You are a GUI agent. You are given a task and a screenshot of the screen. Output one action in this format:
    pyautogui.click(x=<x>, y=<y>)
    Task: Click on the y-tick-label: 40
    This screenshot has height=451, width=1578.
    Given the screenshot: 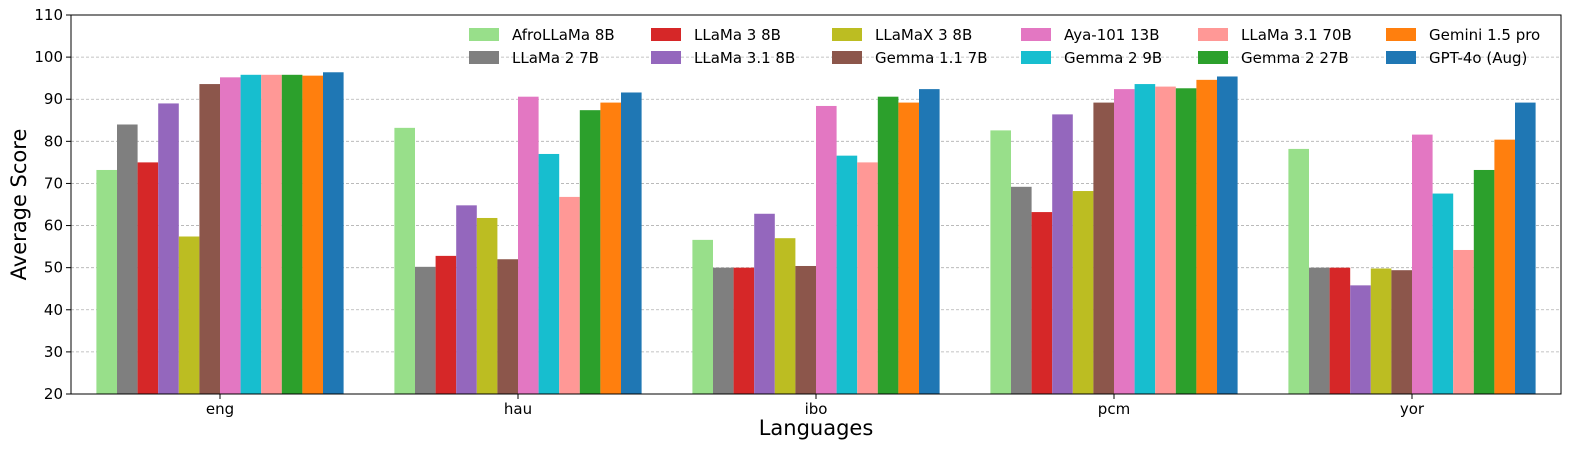 What is the action you would take?
    pyautogui.click(x=53, y=310)
    